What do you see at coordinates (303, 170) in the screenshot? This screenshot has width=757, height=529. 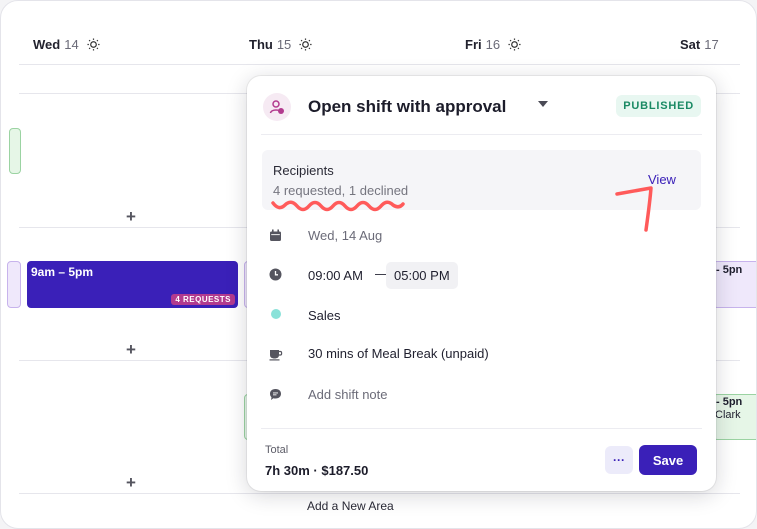 I see `recipients-label: Recipients` at bounding box center [303, 170].